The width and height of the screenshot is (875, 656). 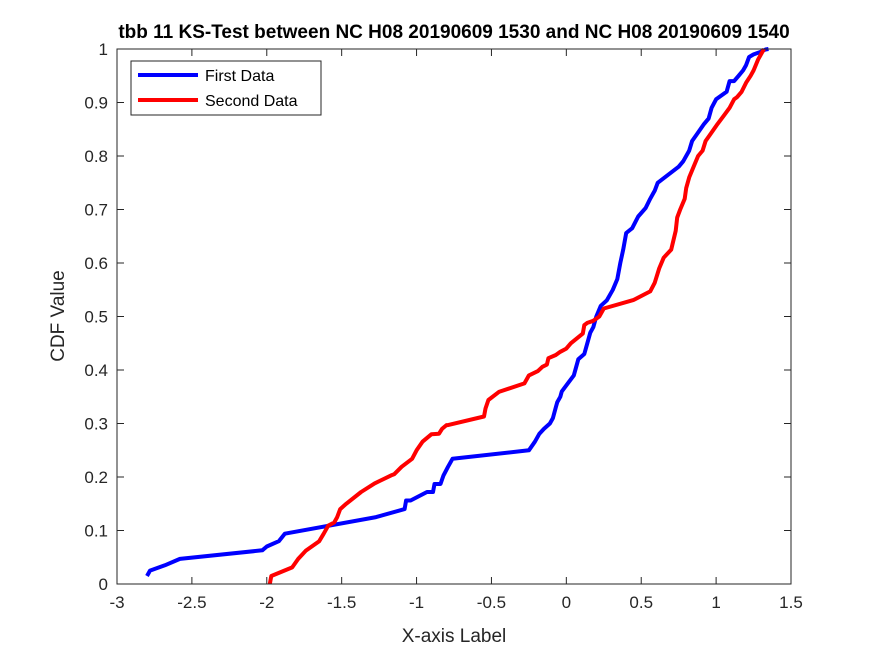 I want to click on y-tick-label: 0.8, so click(x=96, y=156).